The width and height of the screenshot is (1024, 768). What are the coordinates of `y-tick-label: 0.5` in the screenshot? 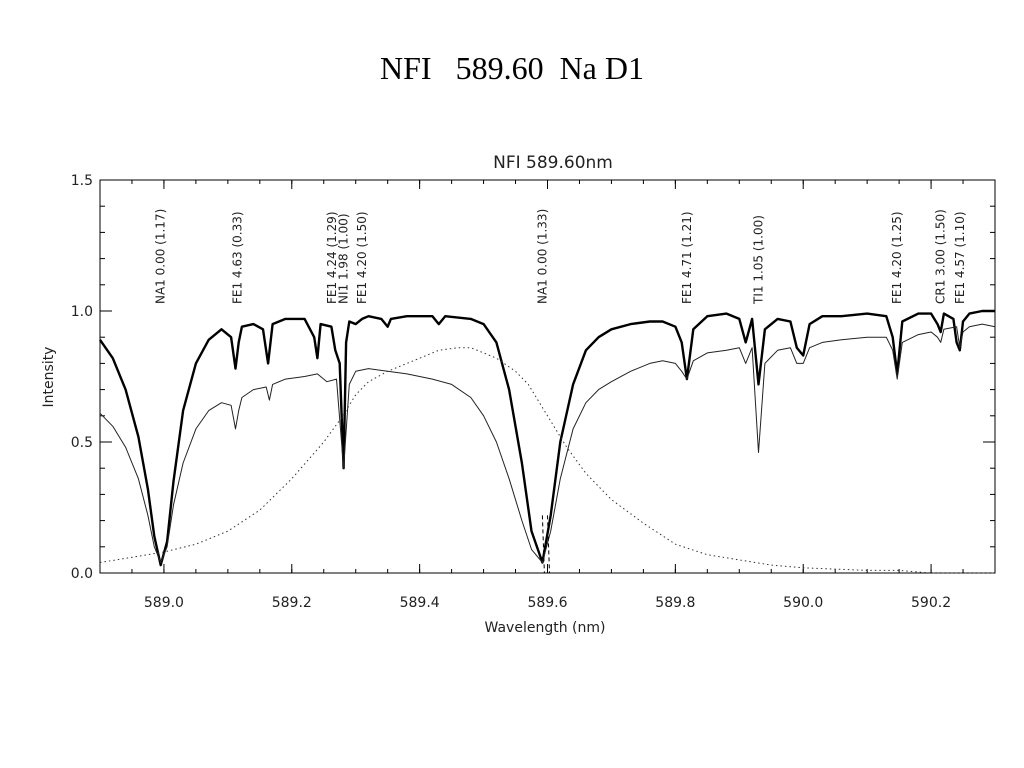 It's located at (82, 443).